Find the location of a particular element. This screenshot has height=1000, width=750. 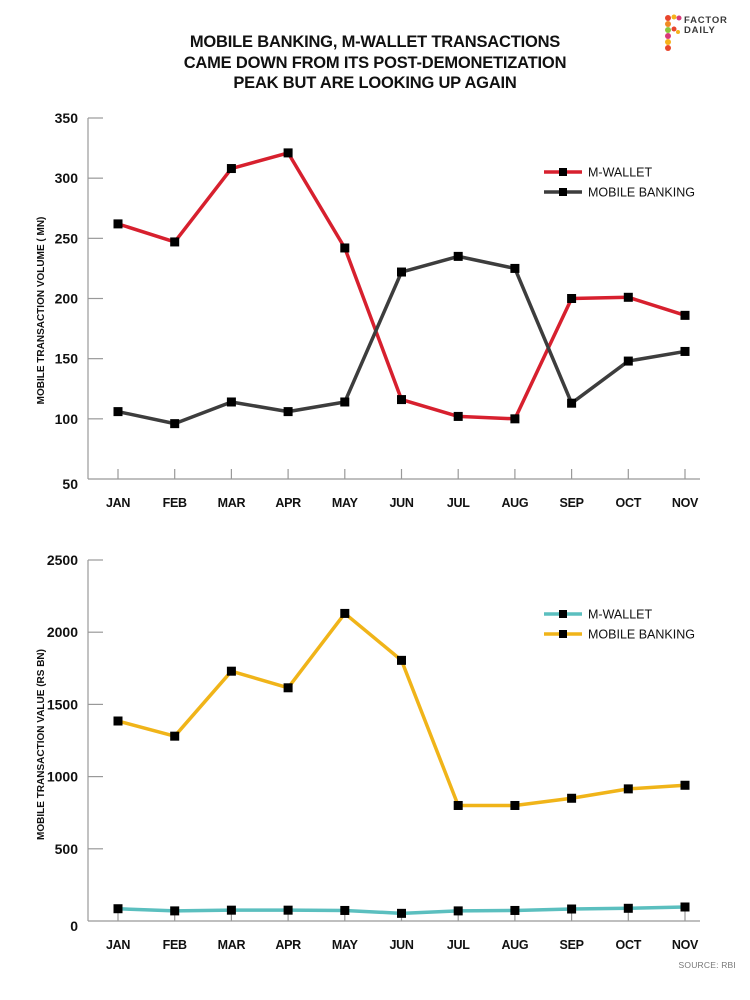

title-line: MOBILE BANKING, M-WALLET TRANSACTIONS is located at coordinates (375, 42).